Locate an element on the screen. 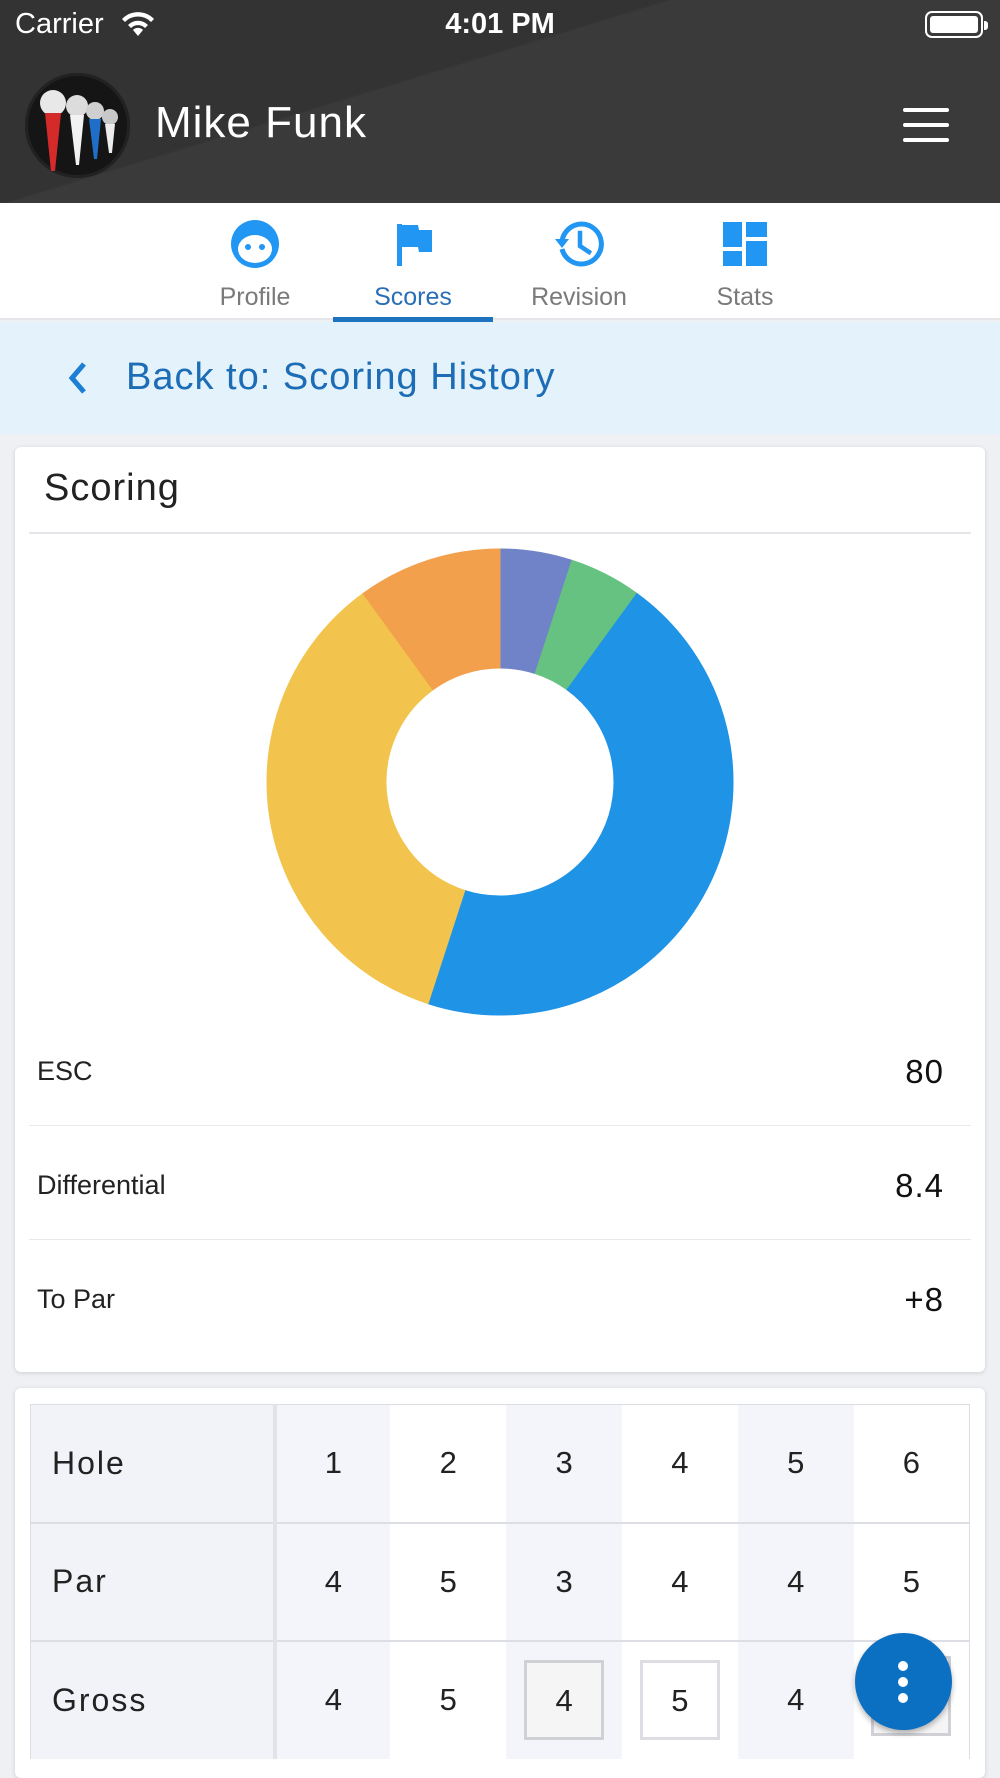 The image size is (1000, 1778). tab-label: Stats is located at coordinates (745, 297).